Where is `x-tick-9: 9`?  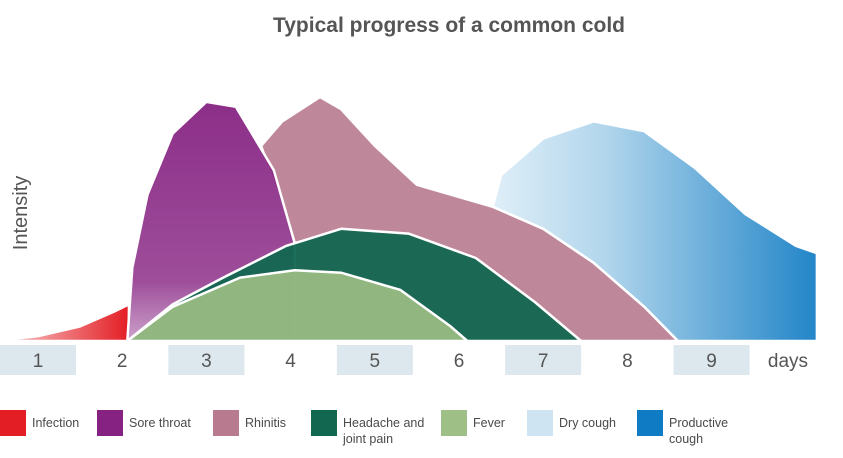
x-tick-9: 9 is located at coordinates (711, 361).